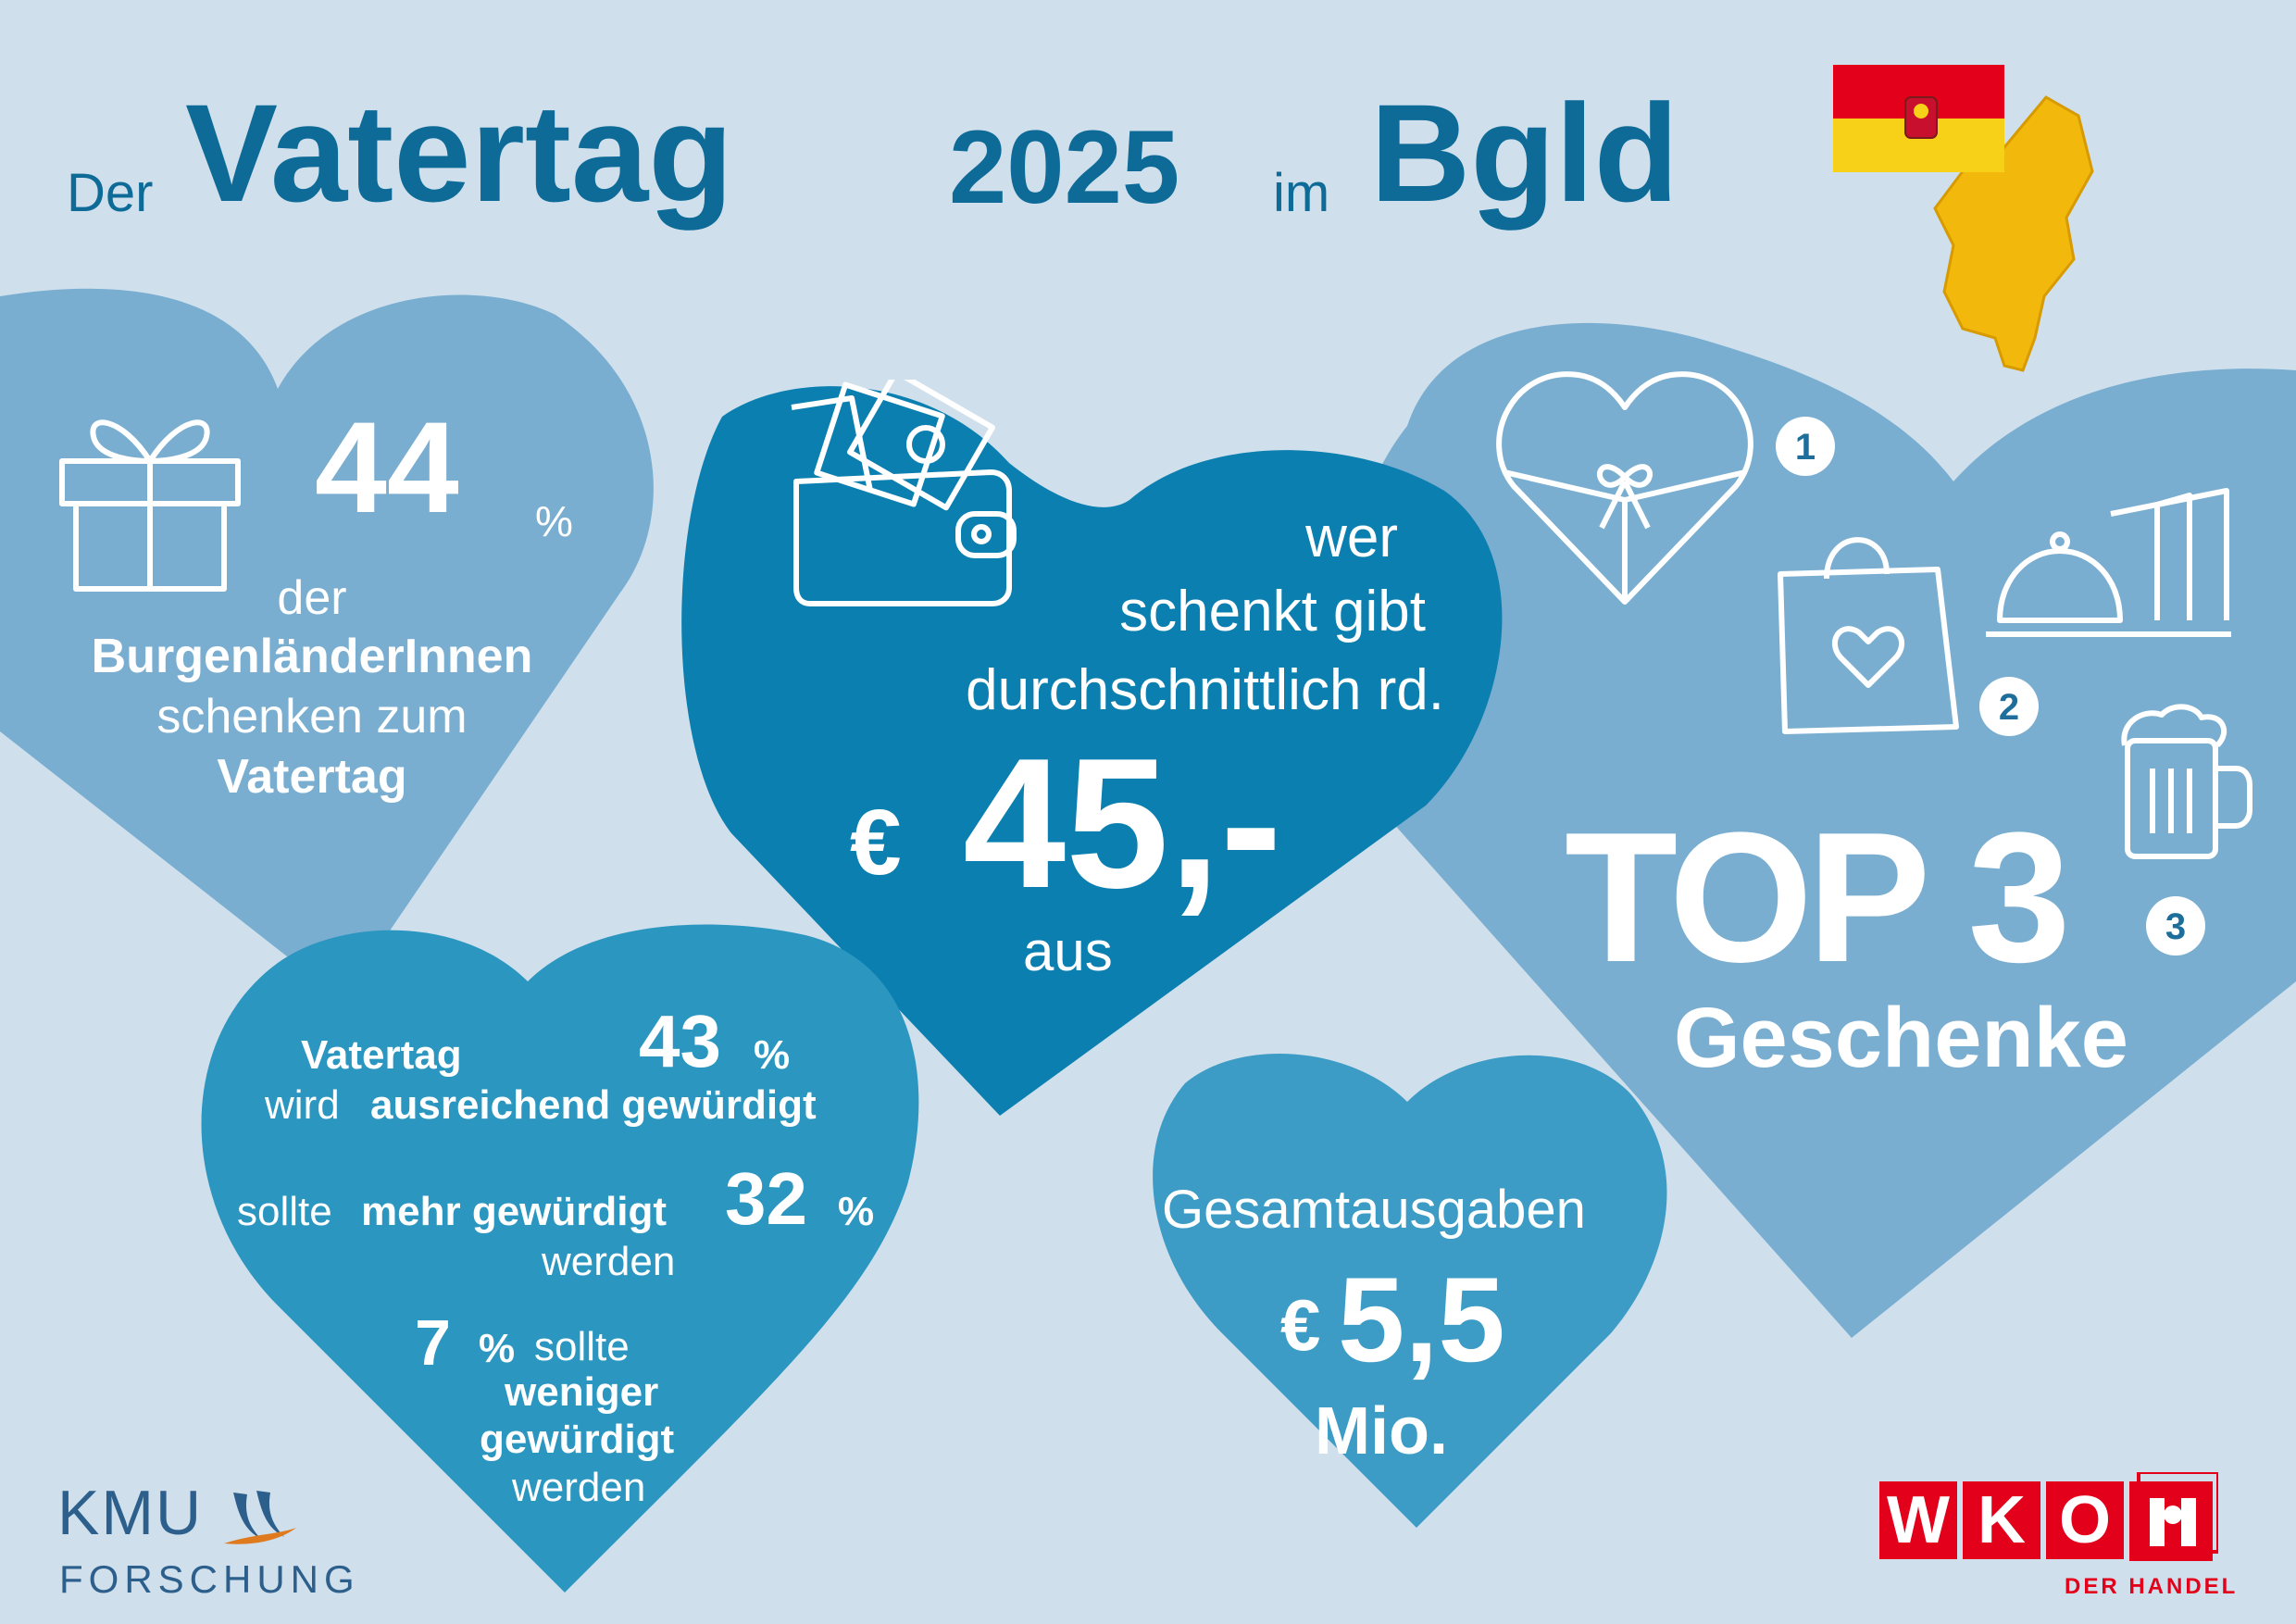 The height and width of the screenshot is (1624, 2296). I want to click on beer-mug-icon, so click(2186, 781).